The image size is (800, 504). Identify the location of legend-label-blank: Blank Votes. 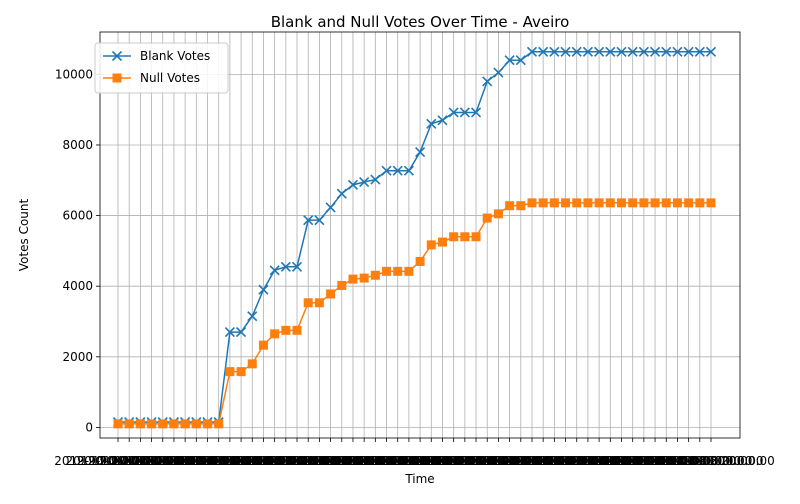
(175, 56).